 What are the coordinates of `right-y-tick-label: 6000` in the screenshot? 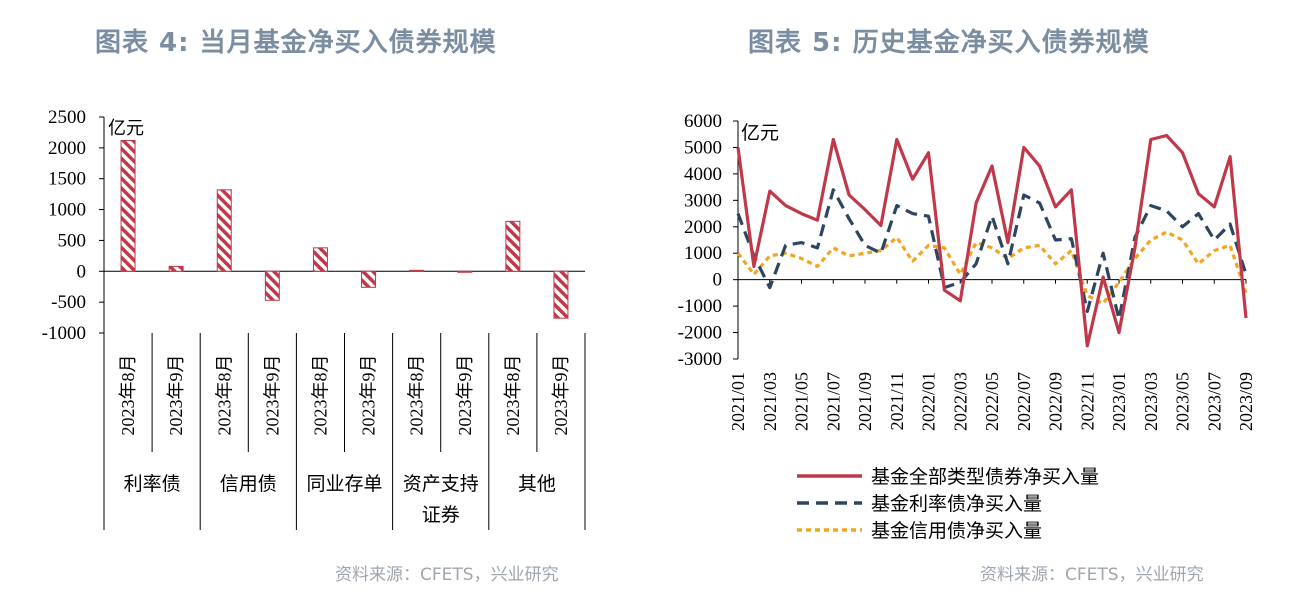 It's located at (703, 121).